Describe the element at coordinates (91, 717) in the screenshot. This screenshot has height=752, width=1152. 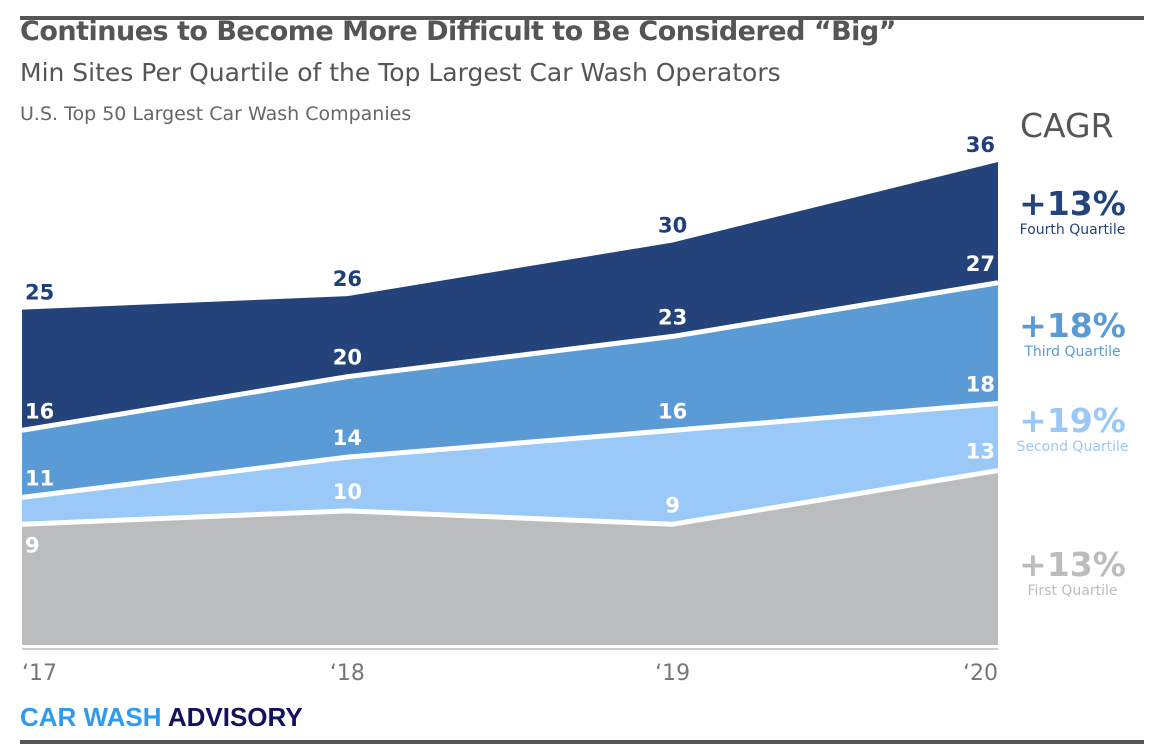
I see `brand-part1: CAR WASH` at that location.